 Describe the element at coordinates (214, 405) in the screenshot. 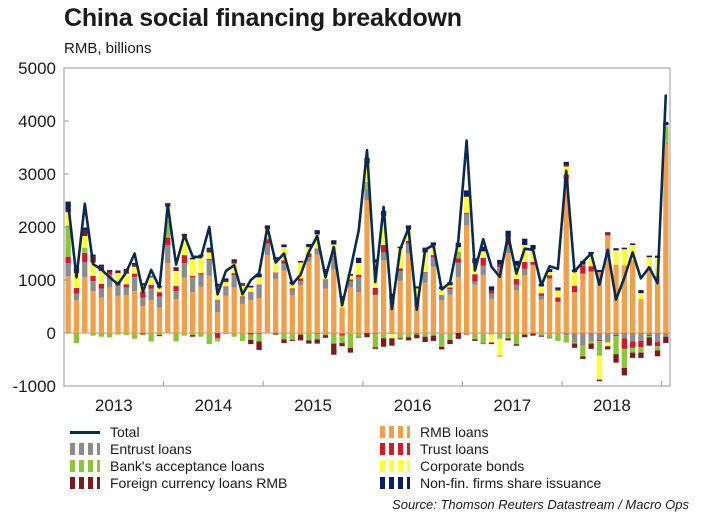

I see `x-tick-label: 2014` at that location.